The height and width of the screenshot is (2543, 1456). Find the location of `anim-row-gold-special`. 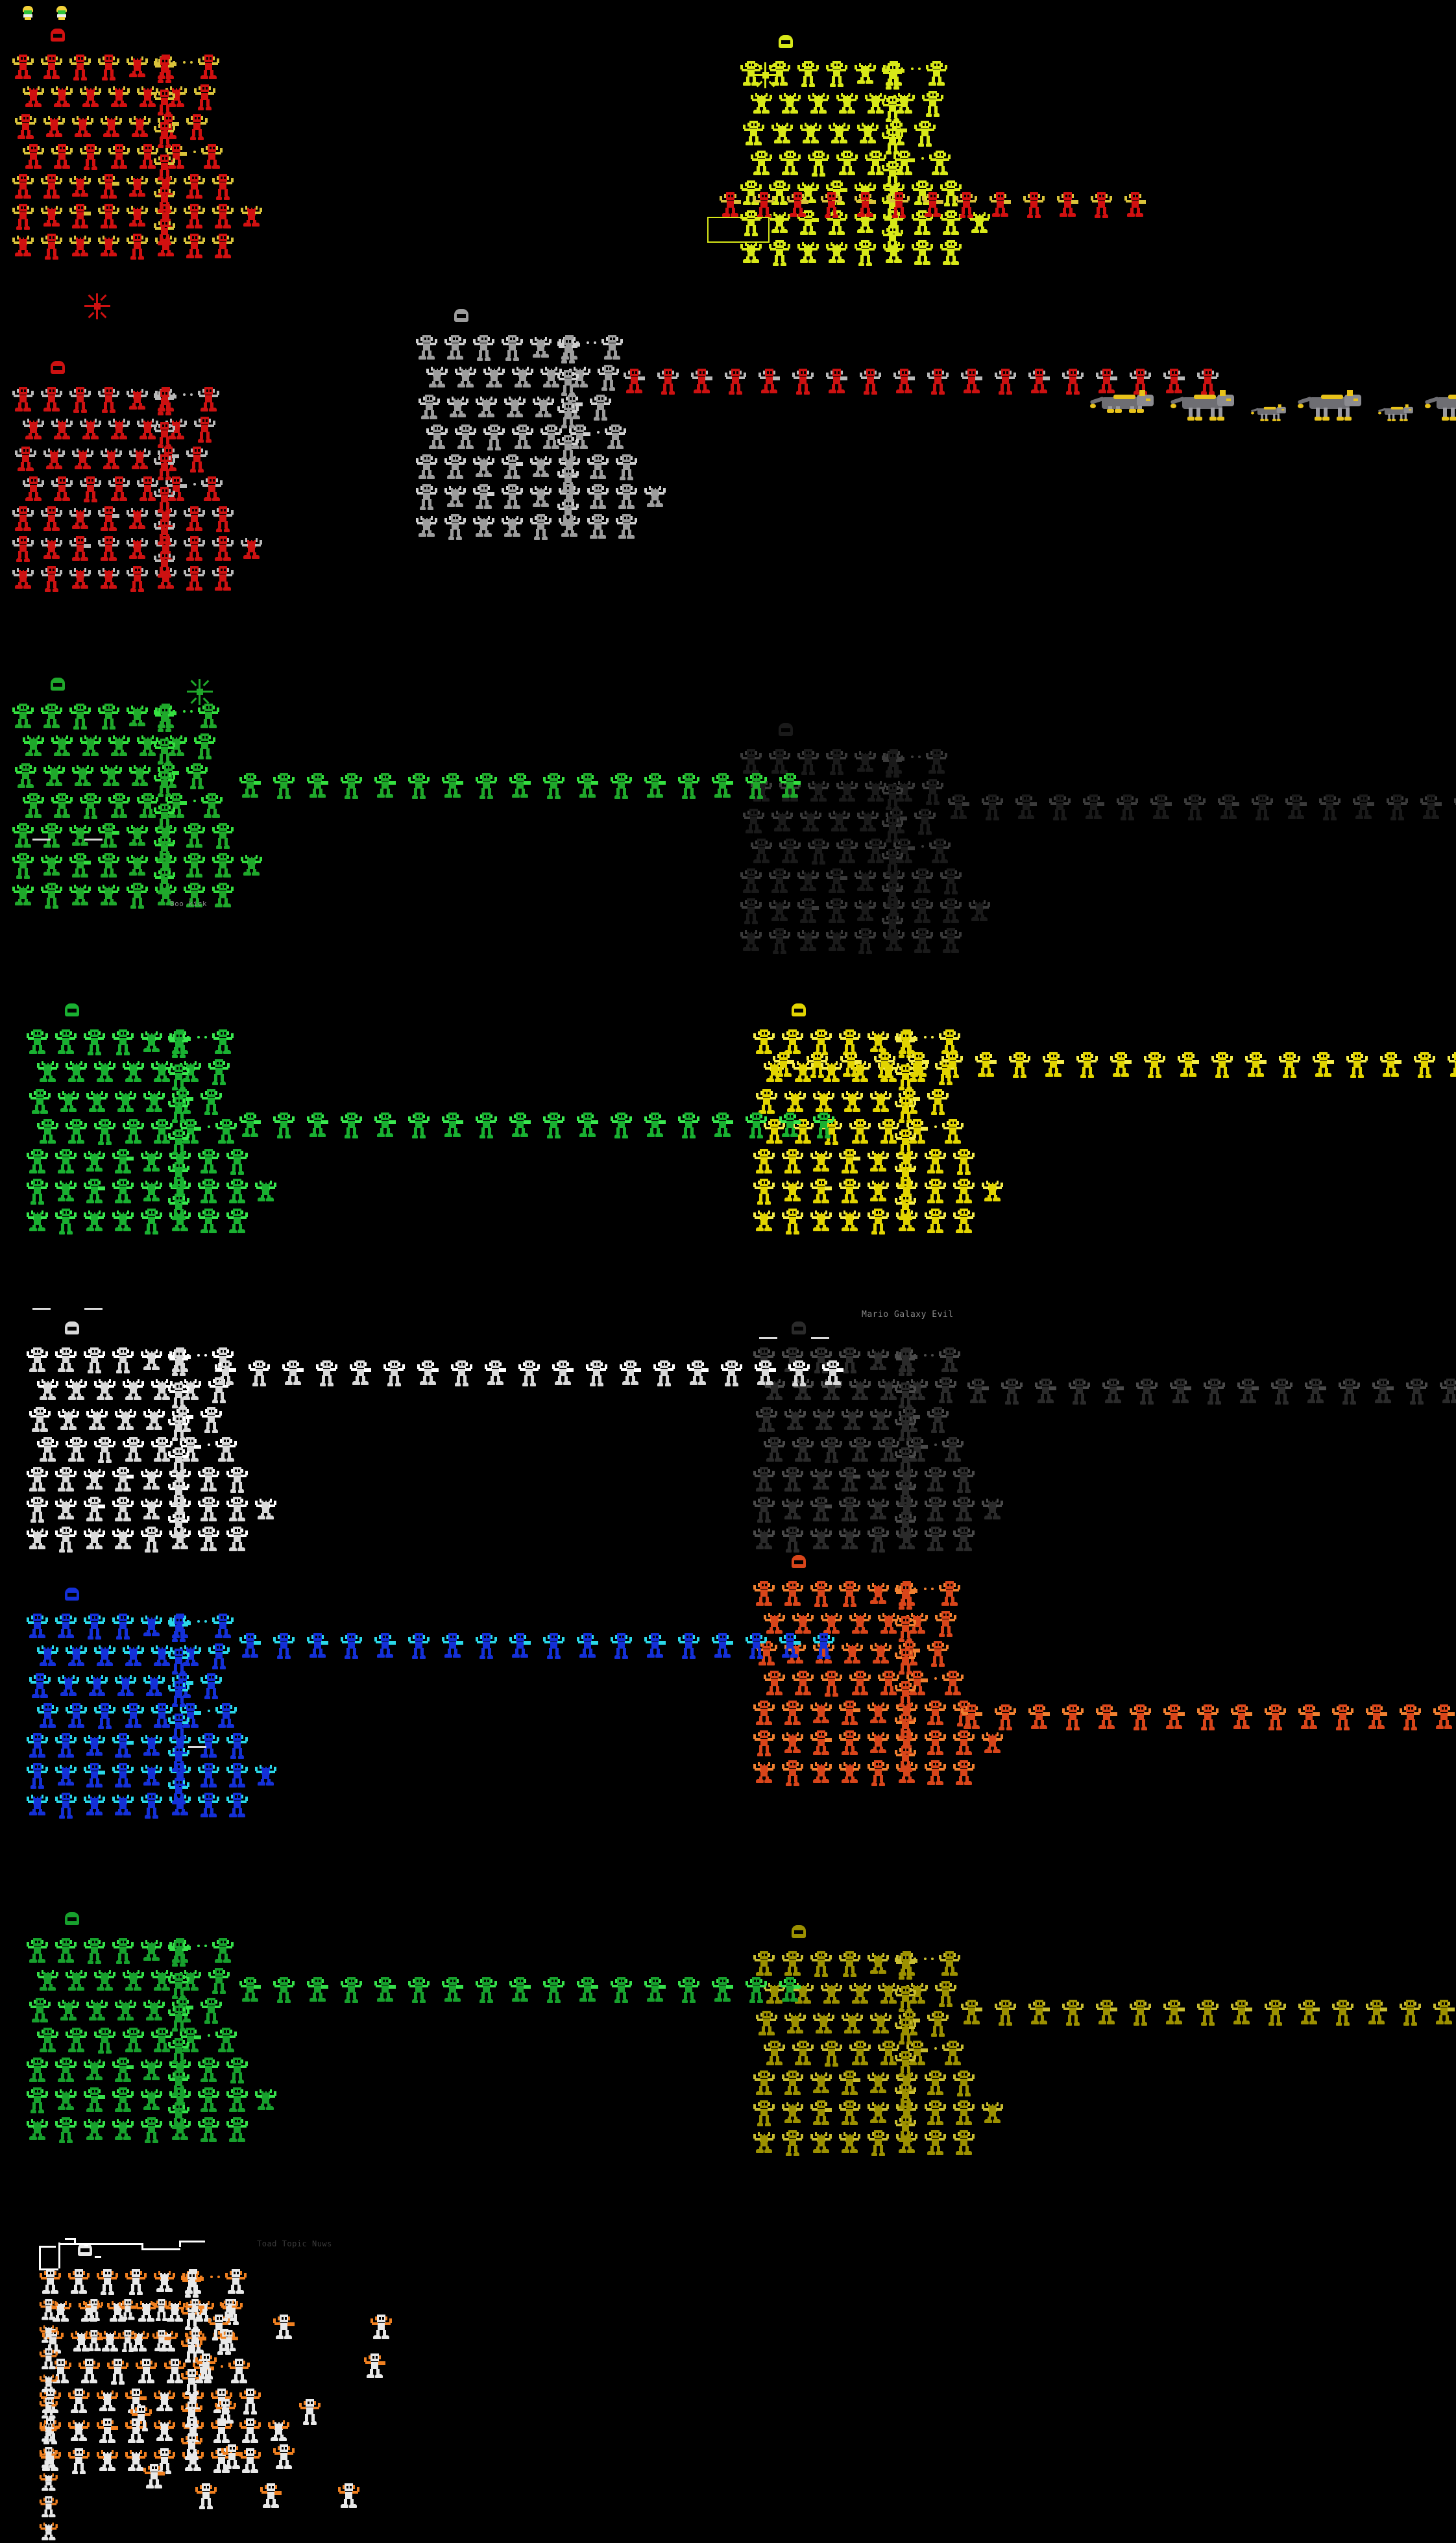

anim-row-gold-special is located at coordinates (881, 1190).